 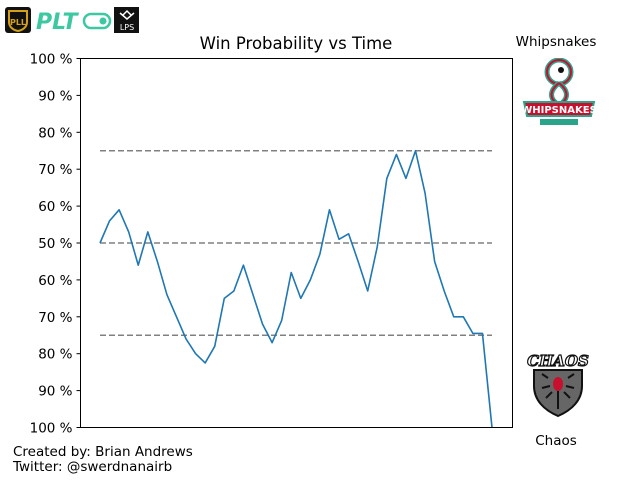 What do you see at coordinates (127, 20) in the screenshot?
I see `lps-badge-logo: LPS` at bounding box center [127, 20].